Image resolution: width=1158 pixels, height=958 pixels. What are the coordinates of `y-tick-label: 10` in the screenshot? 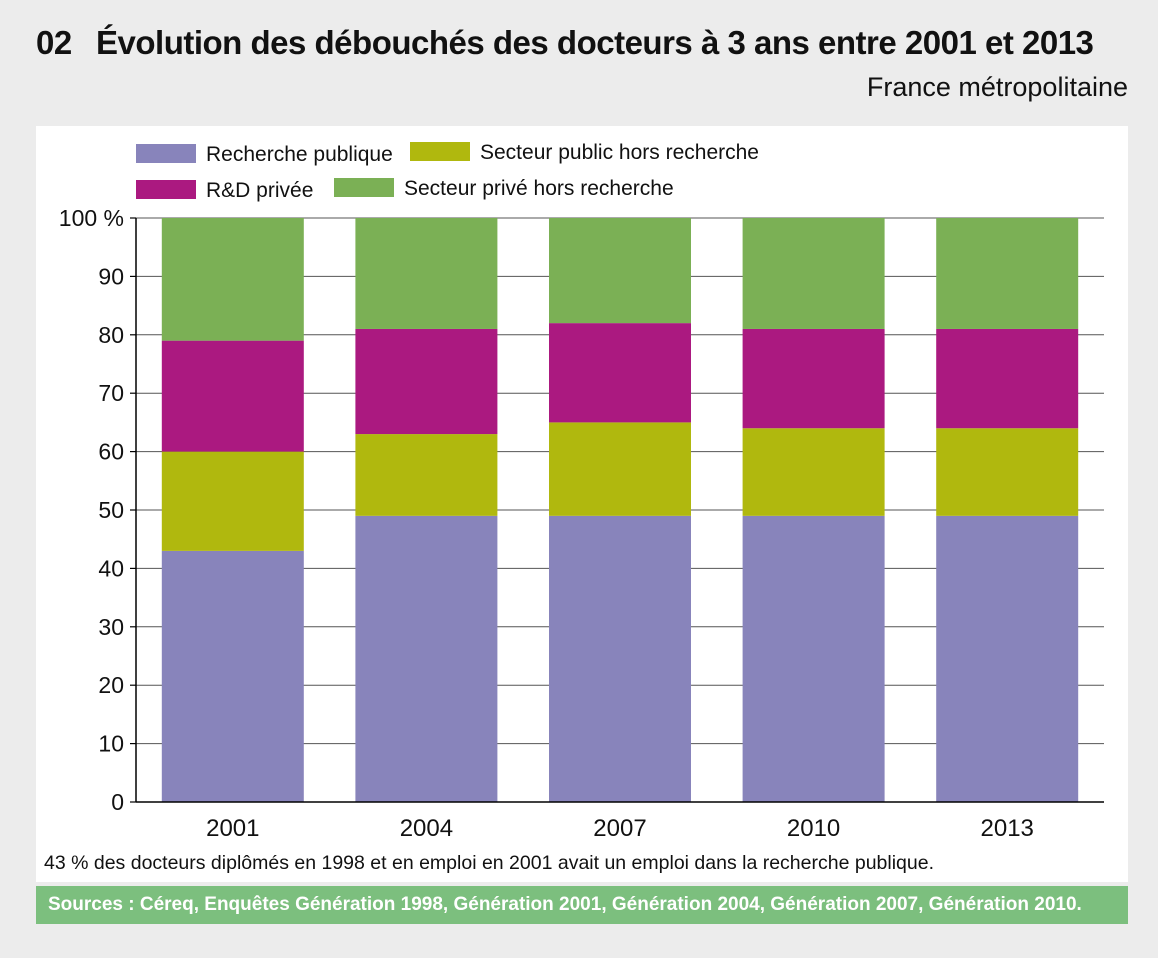 It's located at (111, 744).